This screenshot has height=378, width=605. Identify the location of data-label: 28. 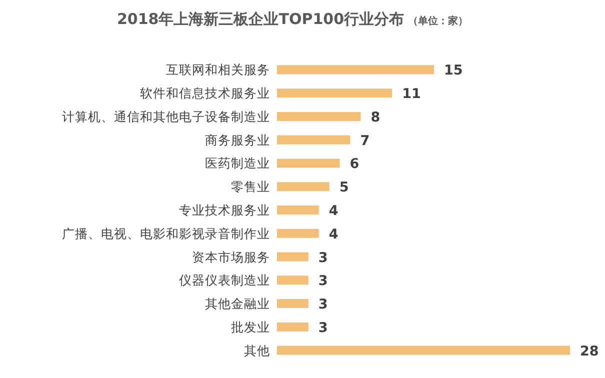
(589, 351).